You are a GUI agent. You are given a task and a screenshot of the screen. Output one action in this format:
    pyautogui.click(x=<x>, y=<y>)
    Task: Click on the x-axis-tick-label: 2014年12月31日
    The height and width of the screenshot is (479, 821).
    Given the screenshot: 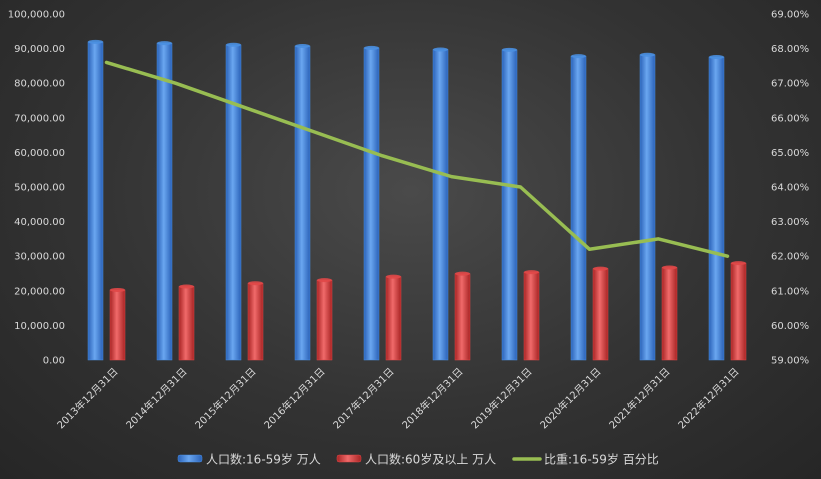 What is the action you would take?
    pyautogui.click(x=156, y=398)
    